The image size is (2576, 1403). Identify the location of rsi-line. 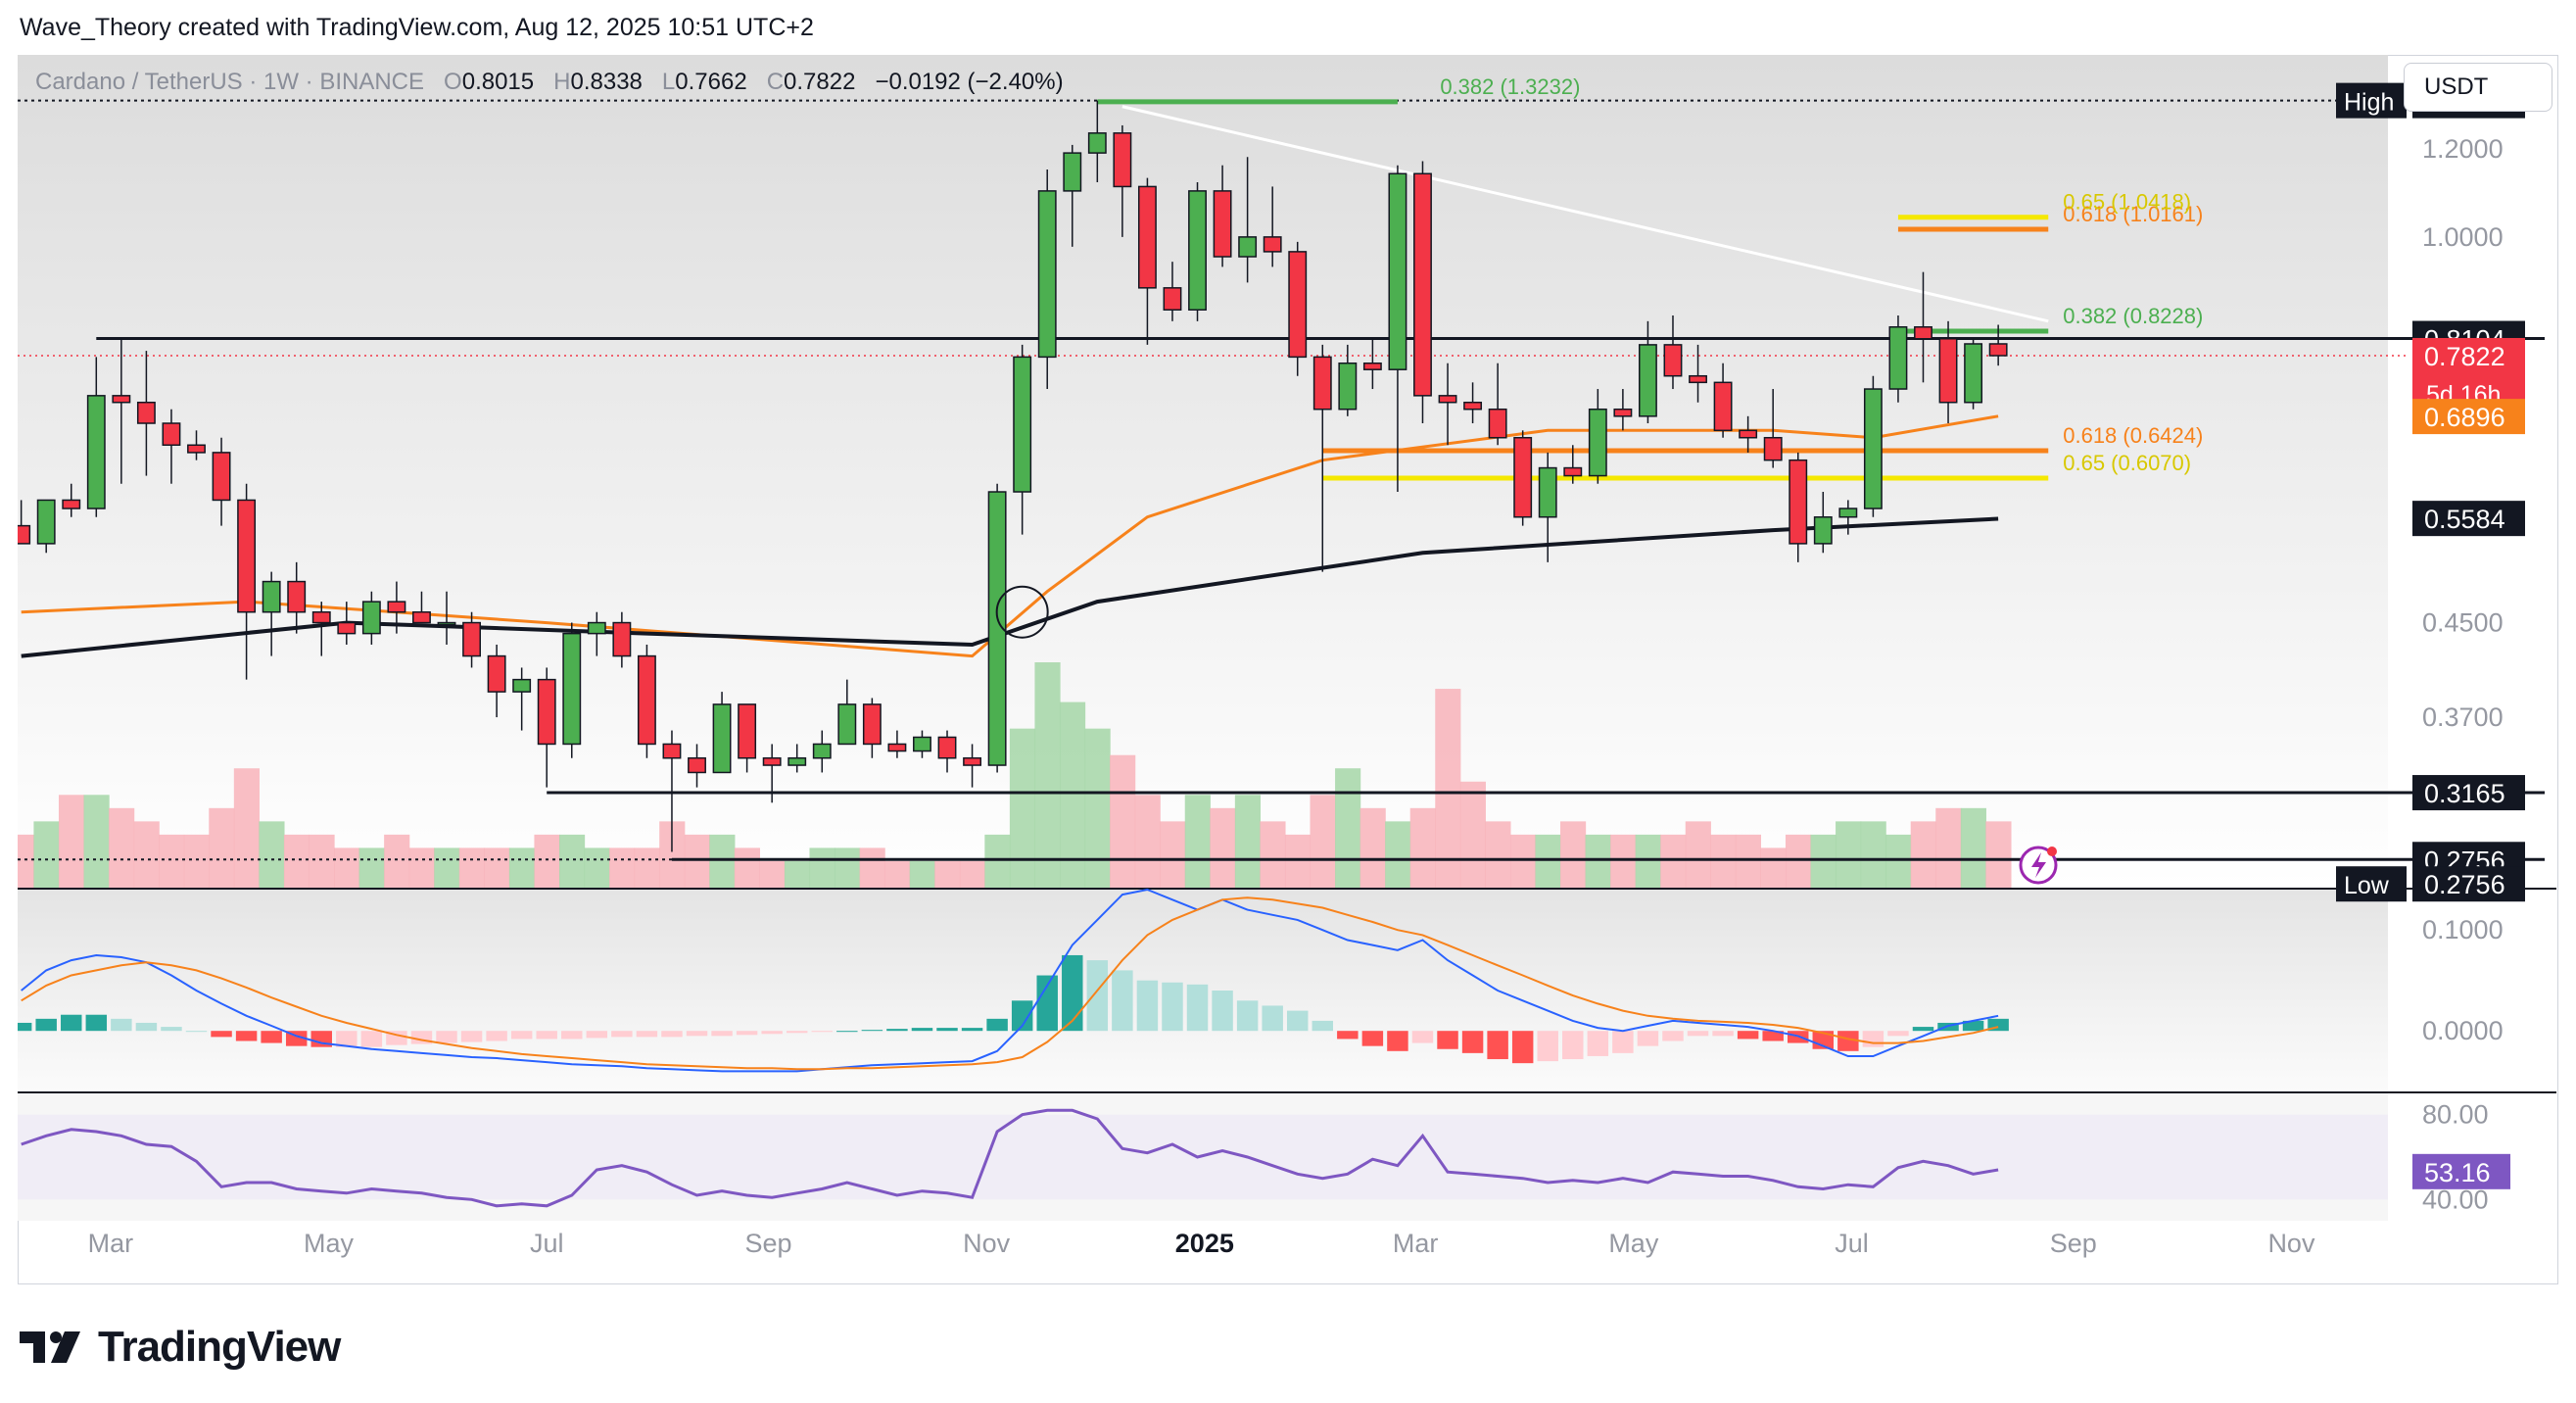
(1010, 1158).